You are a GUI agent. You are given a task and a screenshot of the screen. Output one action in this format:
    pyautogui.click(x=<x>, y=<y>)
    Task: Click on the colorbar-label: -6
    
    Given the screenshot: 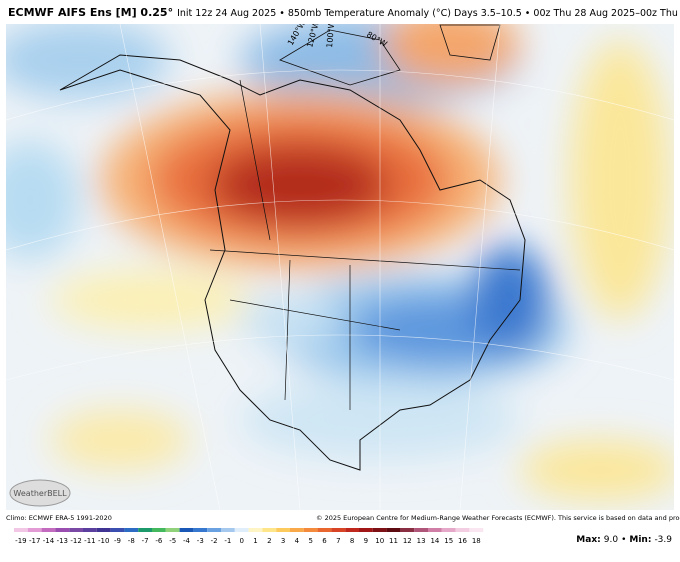 What is the action you would take?
    pyautogui.click(x=159, y=541)
    